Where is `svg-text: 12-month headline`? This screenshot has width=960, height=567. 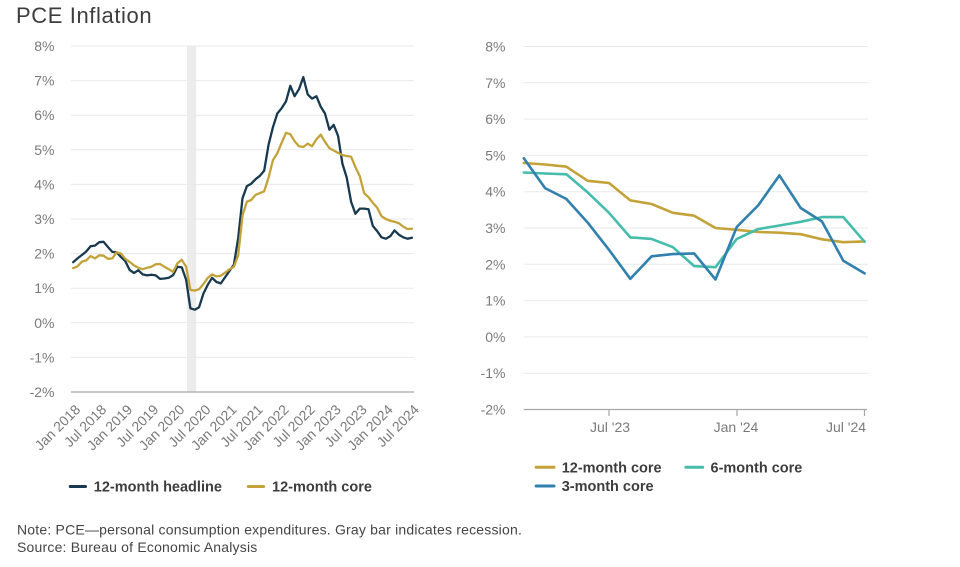
svg-text: 12-month headline is located at coordinates (158, 488).